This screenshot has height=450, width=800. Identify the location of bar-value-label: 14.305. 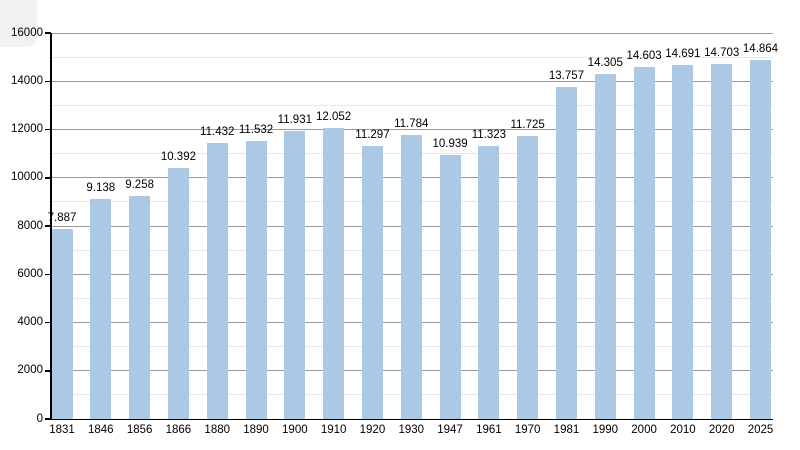
(605, 62).